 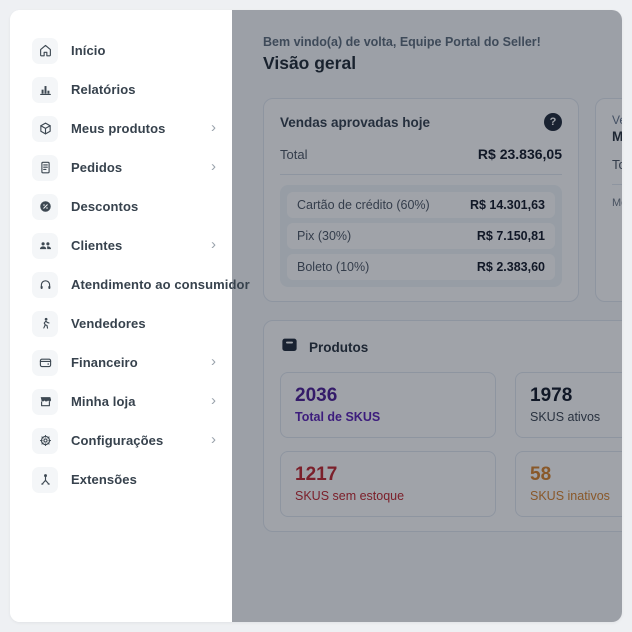 What do you see at coordinates (617, 203) in the screenshot?
I see `section-label: Mês` at bounding box center [617, 203].